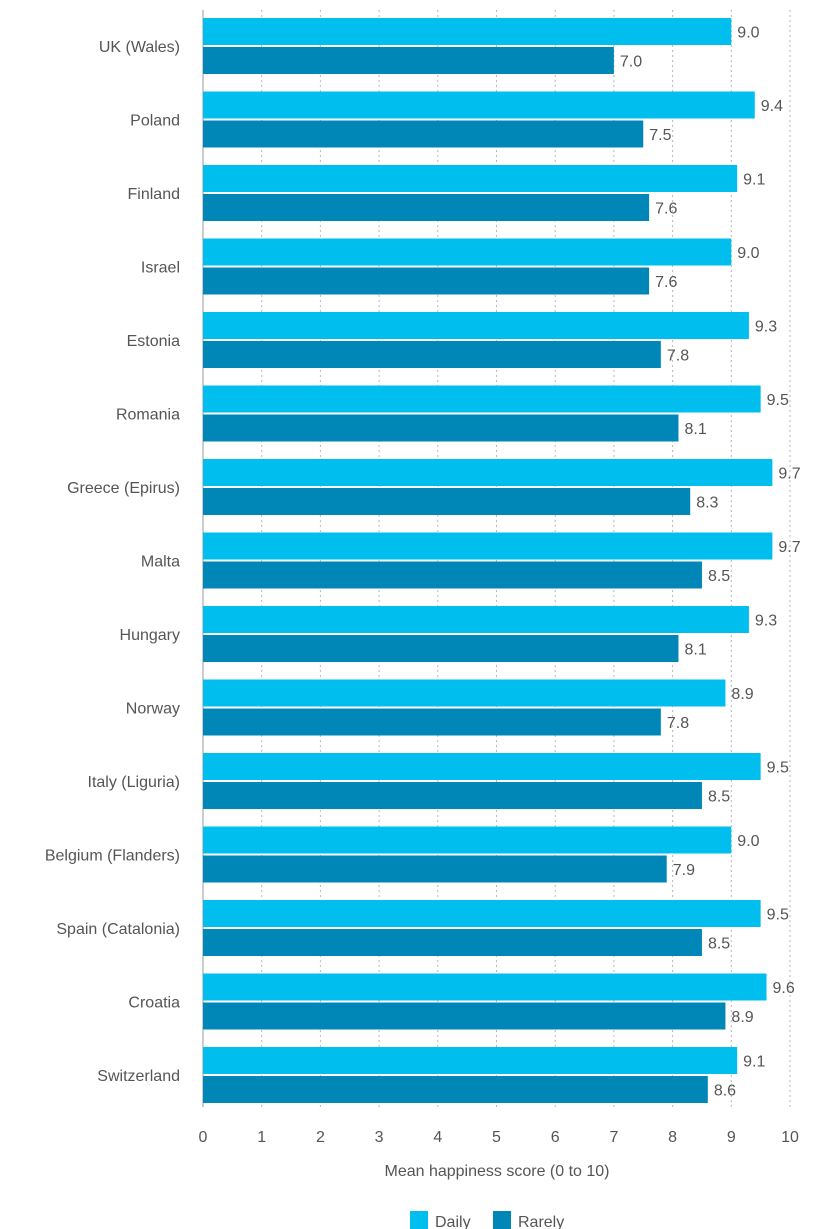 This screenshot has width=817, height=1229. What do you see at coordinates (778, 768) in the screenshot?
I see `value-label-daily-italy-liguria: 9.5` at bounding box center [778, 768].